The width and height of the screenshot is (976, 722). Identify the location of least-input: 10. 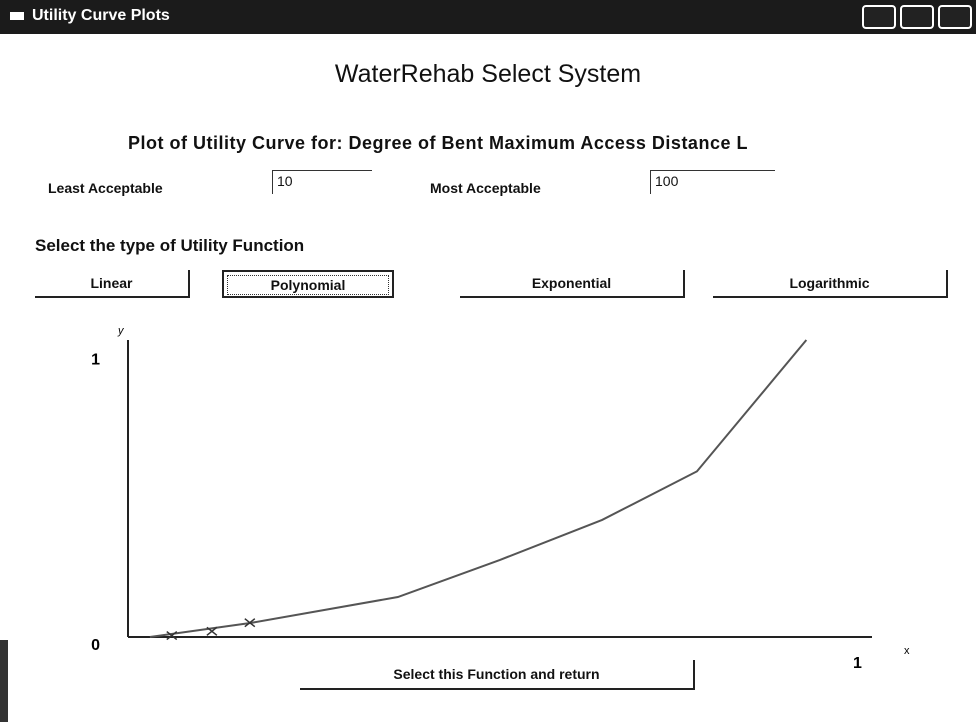
(322, 182).